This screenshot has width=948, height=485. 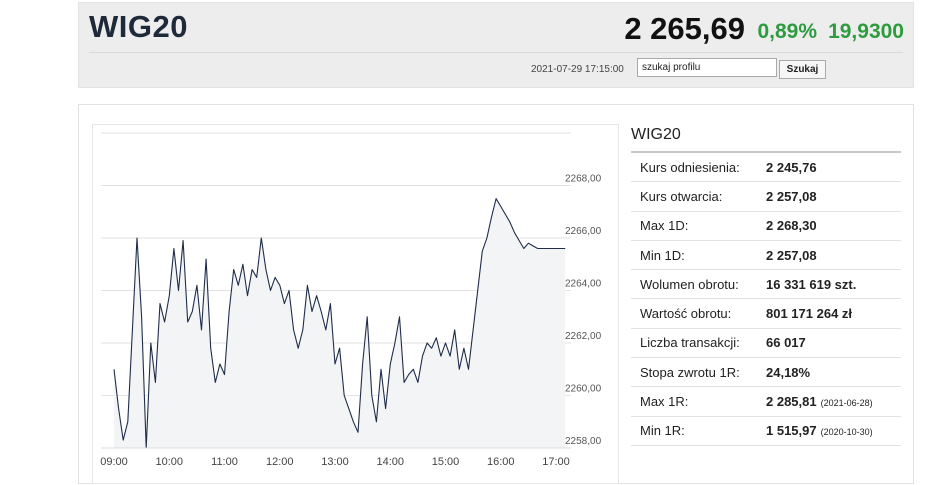 I want to click on stats-label: Max 1R:, so click(x=698, y=401).